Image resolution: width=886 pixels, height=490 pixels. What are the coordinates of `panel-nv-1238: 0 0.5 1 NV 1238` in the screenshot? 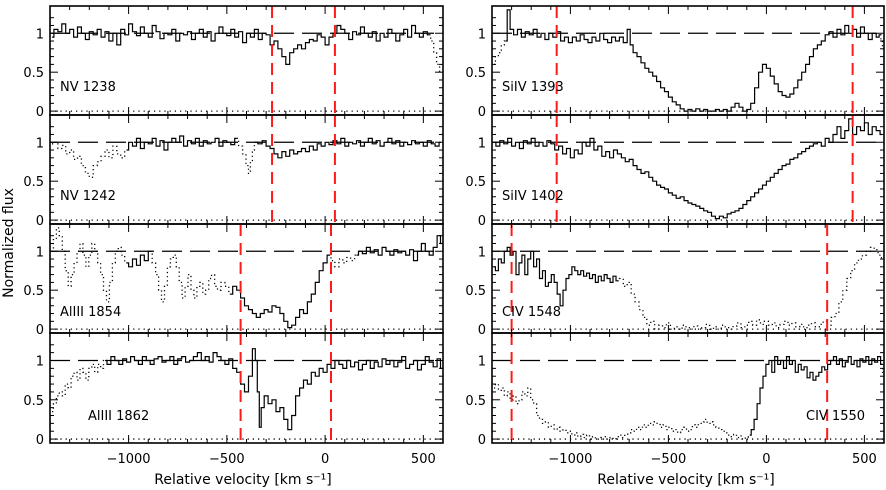 It's located at (233, 62).